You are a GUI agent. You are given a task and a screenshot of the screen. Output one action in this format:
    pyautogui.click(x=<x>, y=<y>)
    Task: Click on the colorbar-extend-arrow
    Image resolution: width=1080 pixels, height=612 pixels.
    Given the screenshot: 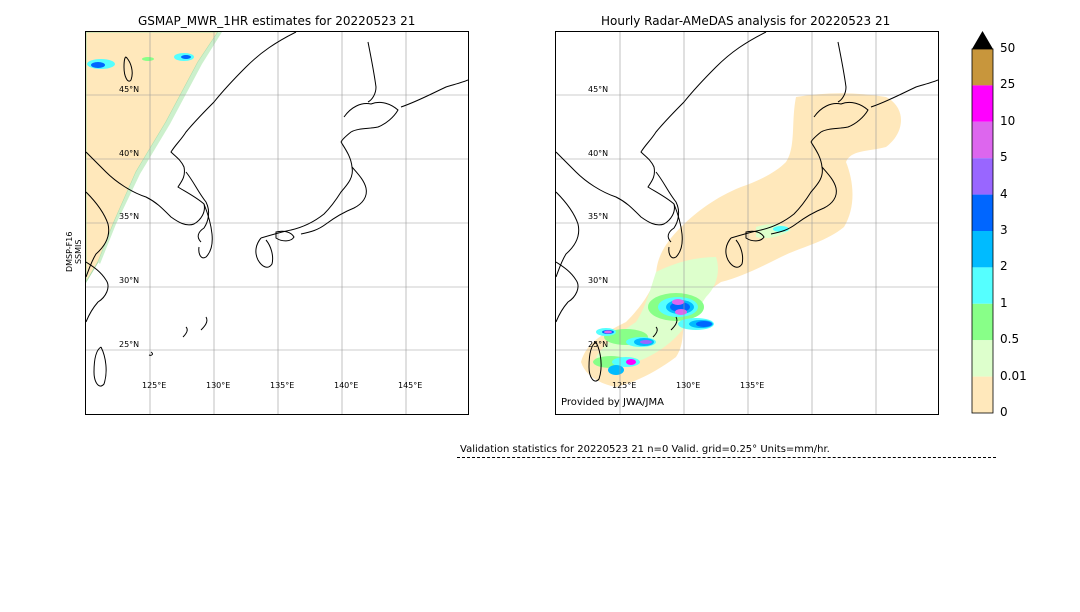 What is the action you would take?
    pyautogui.click(x=982, y=40)
    